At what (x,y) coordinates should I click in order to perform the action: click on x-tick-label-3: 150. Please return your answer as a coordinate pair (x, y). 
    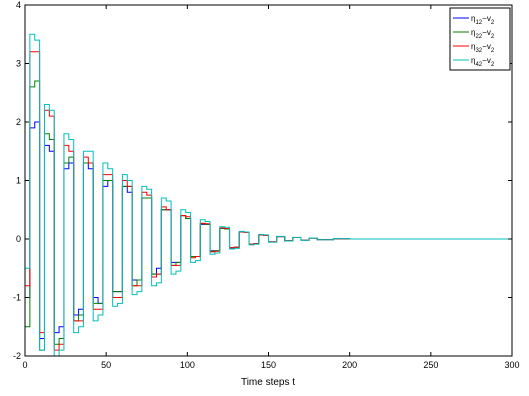
    Looking at the image, I should click on (268, 365).